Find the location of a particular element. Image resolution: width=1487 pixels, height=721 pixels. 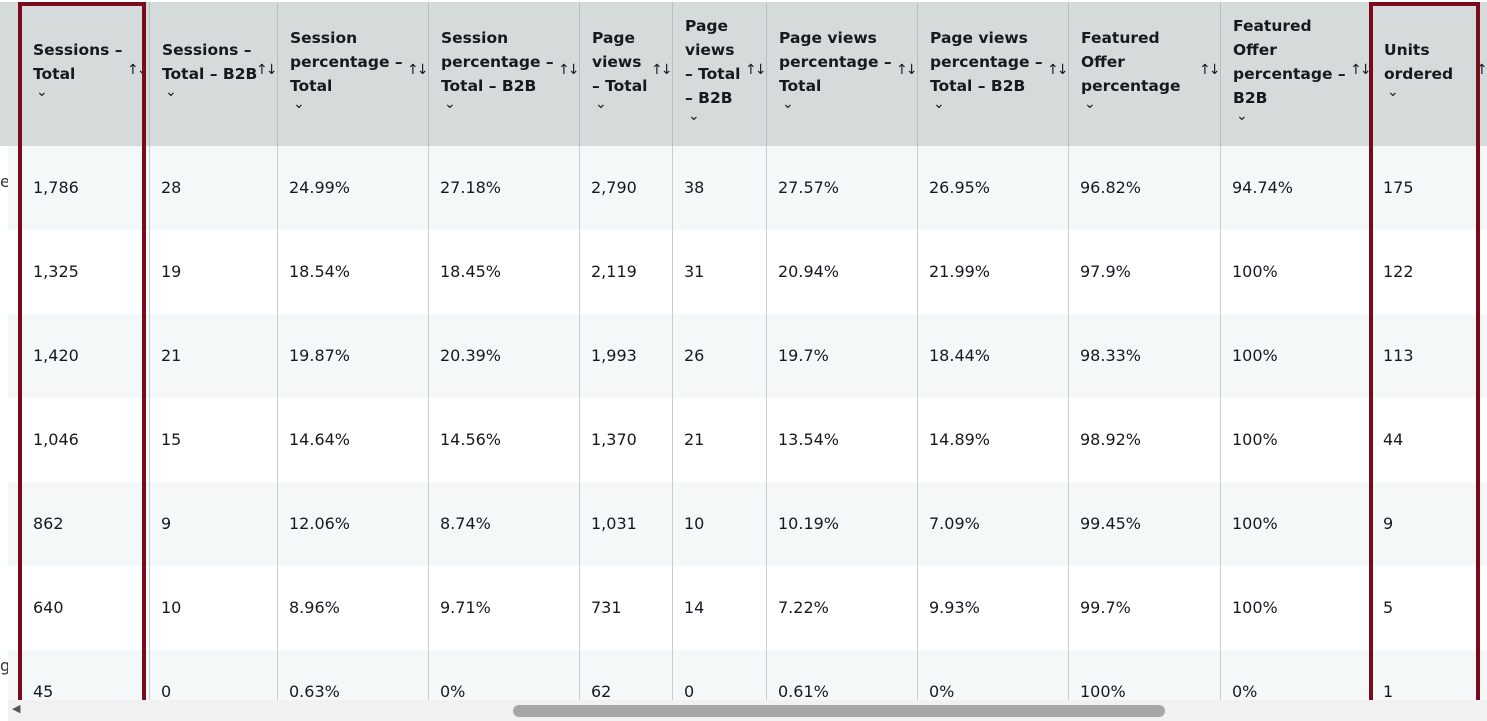

cell-session-percentage-total: 12.06% is located at coordinates (320, 523).